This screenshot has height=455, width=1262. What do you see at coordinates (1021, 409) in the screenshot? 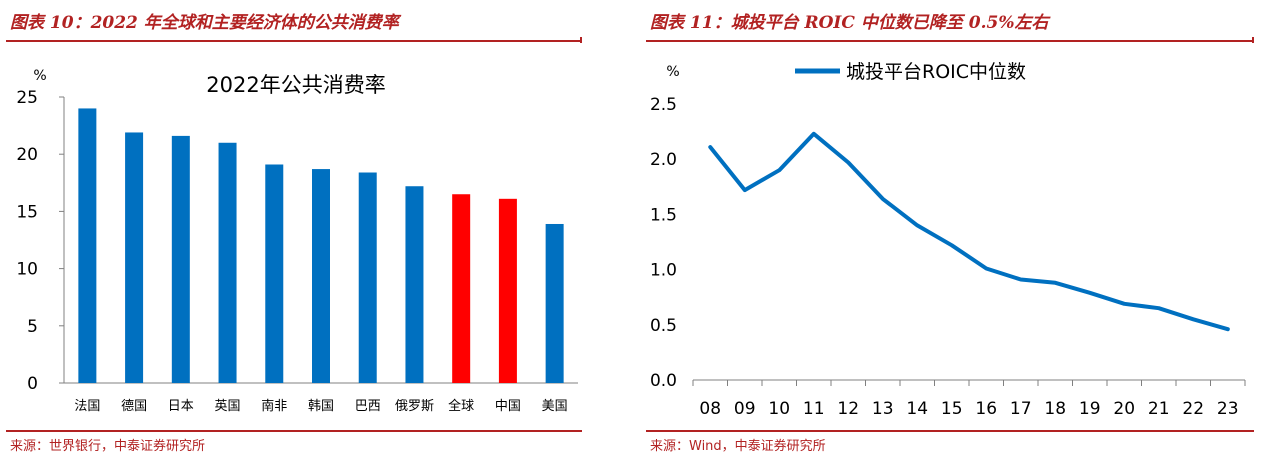
I see `line-x-label: 17` at bounding box center [1021, 409].